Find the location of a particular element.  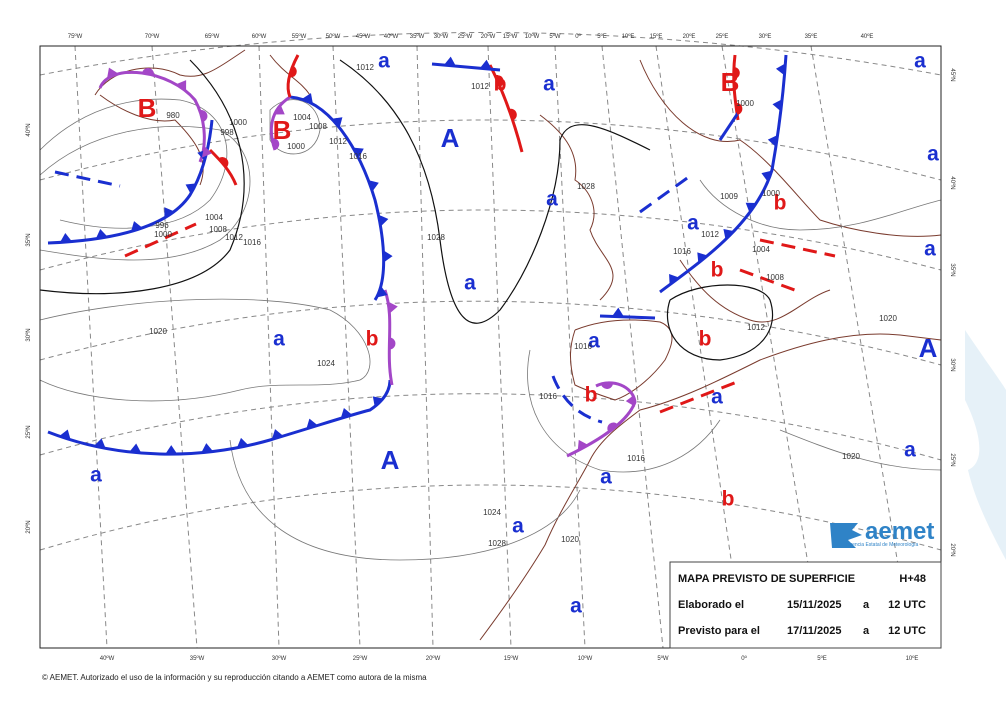

warm-front is located at coordinates (223, 167).